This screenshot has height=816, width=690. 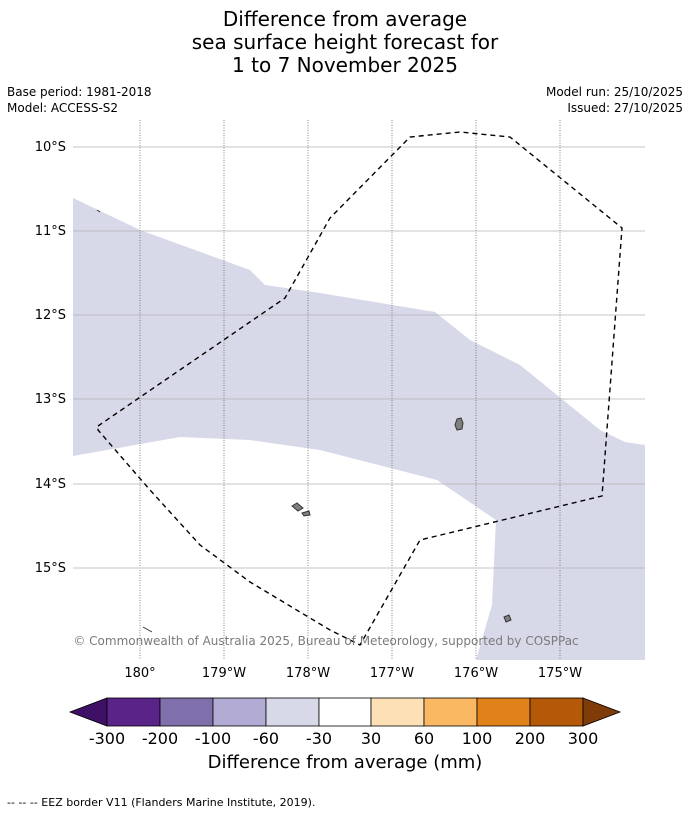 What do you see at coordinates (50, 147) in the screenshot?
I see `lat-label-10s: 10°S` at bounding box center [50, 147].